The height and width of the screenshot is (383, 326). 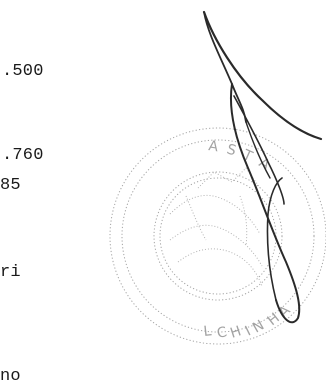 What do you see at coordinates (208, 331) in the screenshot?
I see `svg-text: L` at bounding box center [208, 331].